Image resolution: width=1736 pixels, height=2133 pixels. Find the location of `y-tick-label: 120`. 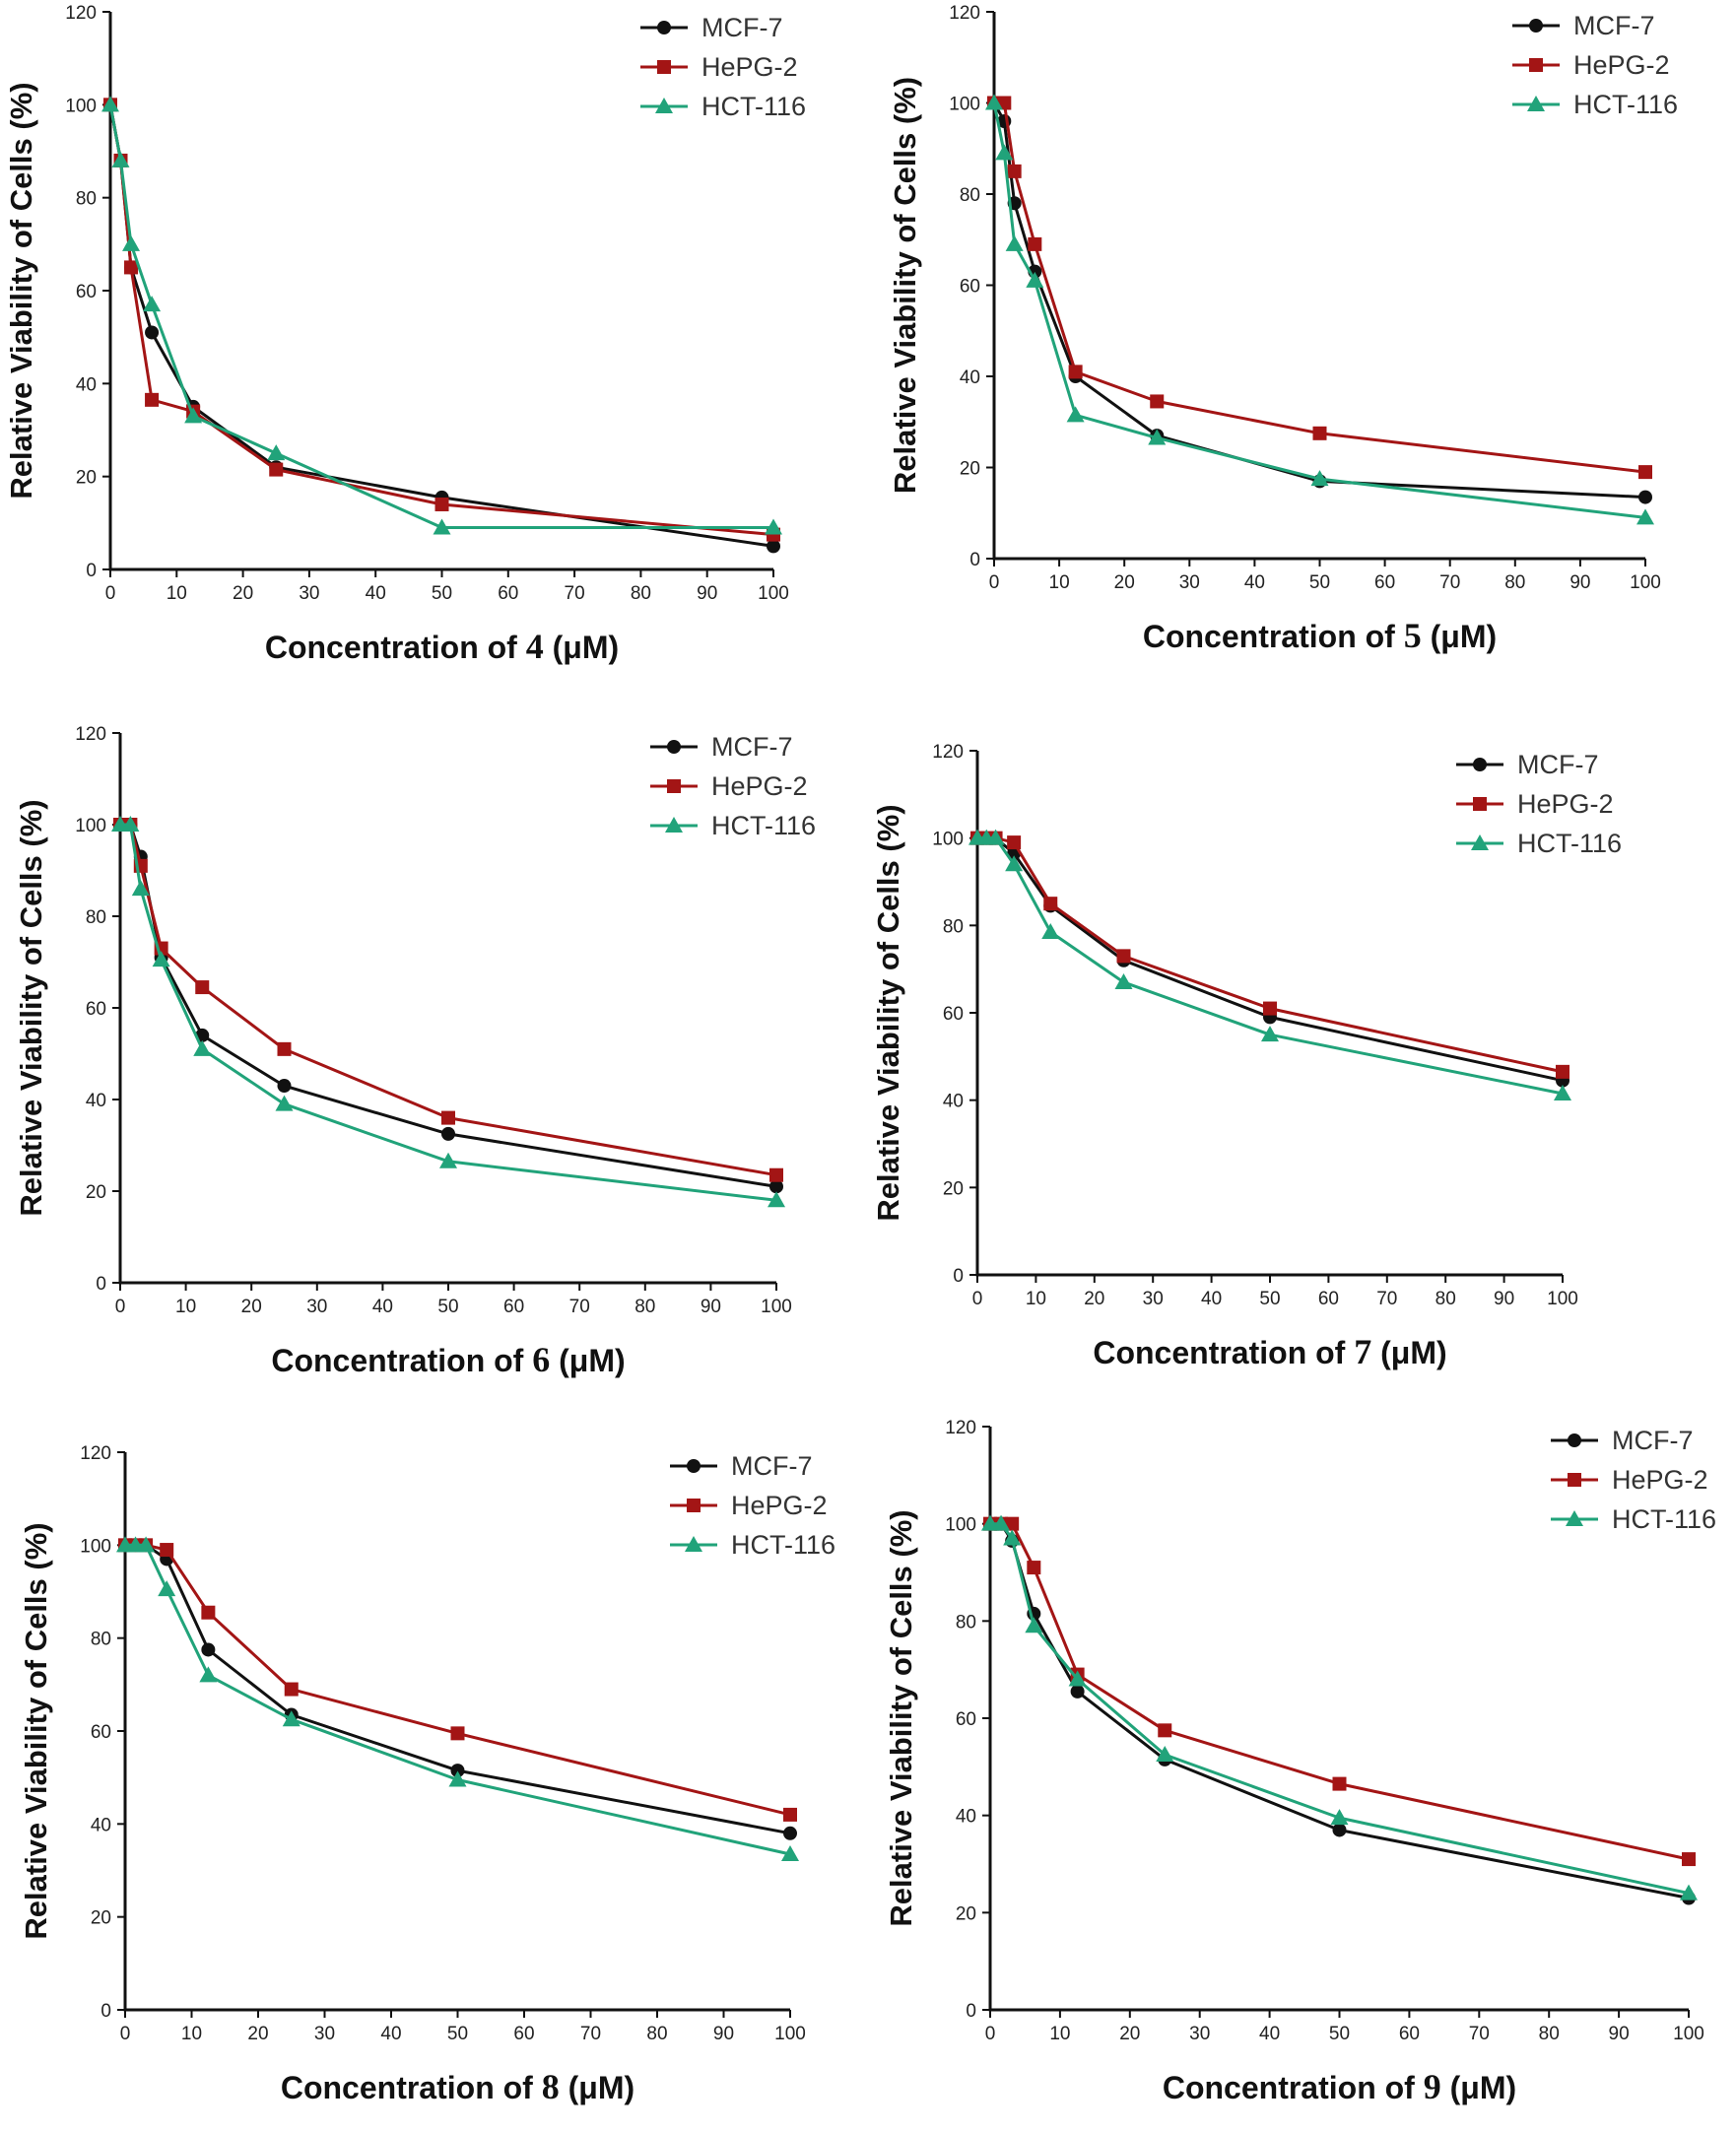

y-tick-label: 120 is located at coordinates (948, 752).